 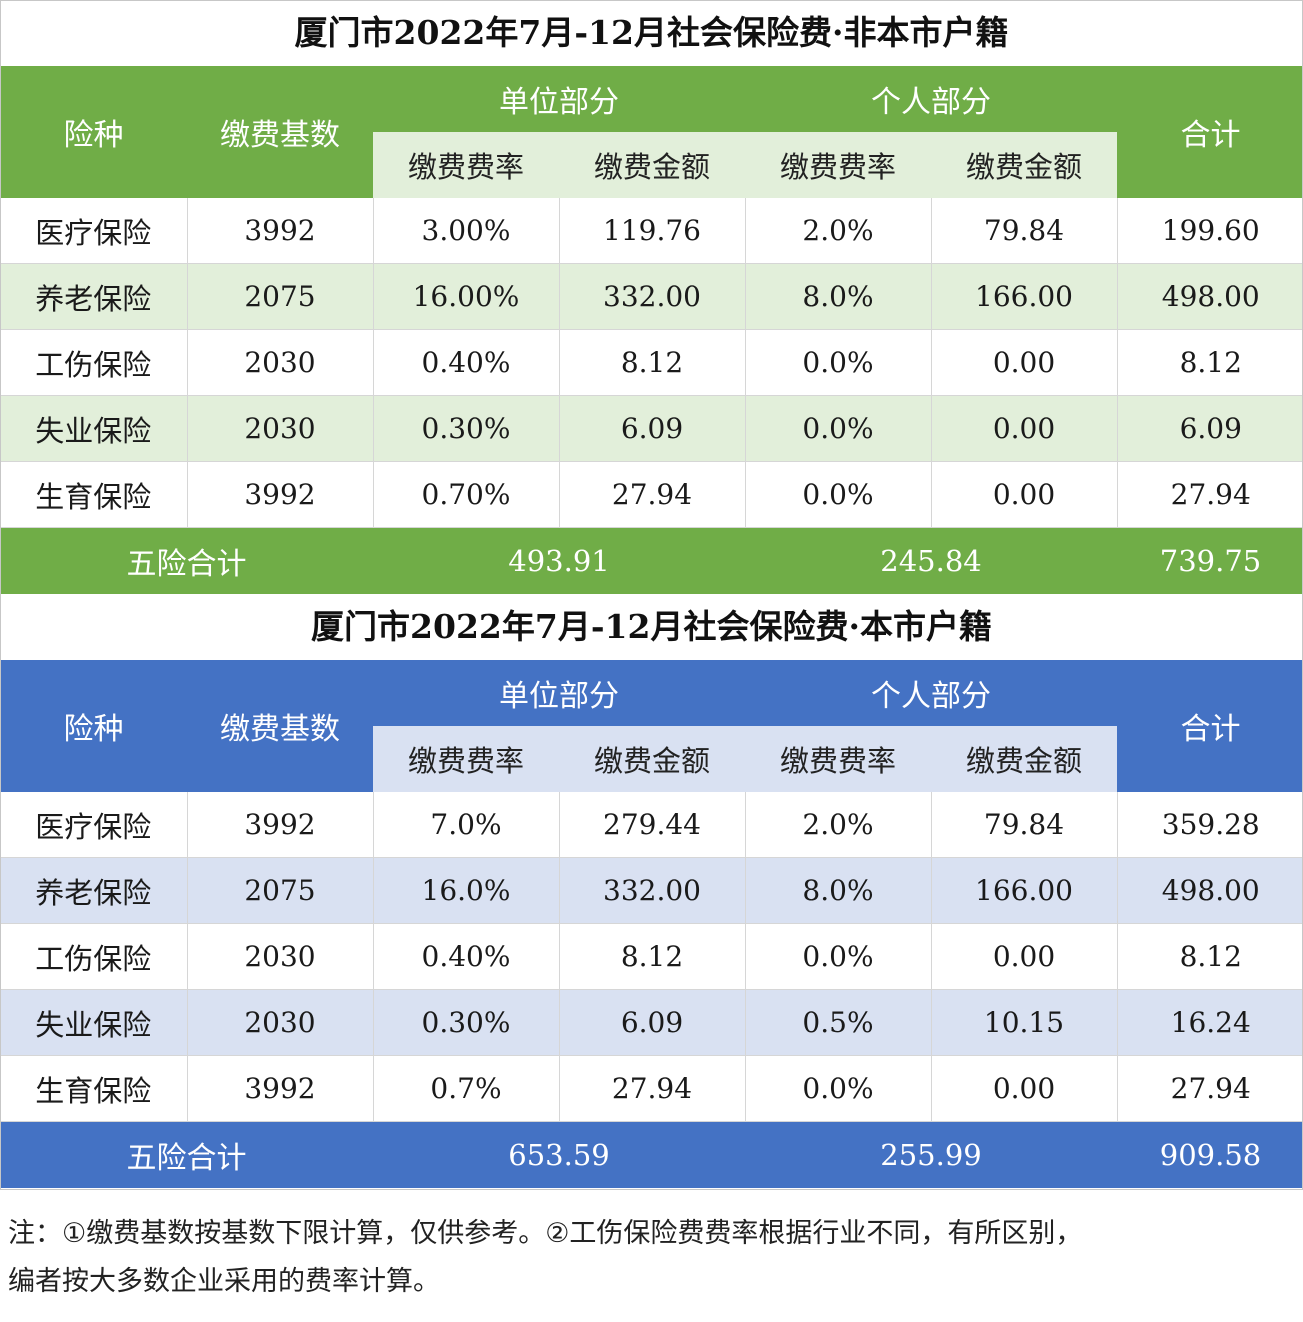 I want to click on cell-unit-rate: 3.00%, so click(x=466, y=231).